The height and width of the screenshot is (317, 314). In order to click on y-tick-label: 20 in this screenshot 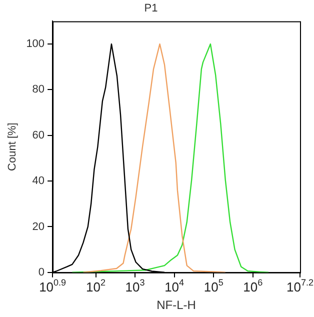, I will do `click(38, 226)`.